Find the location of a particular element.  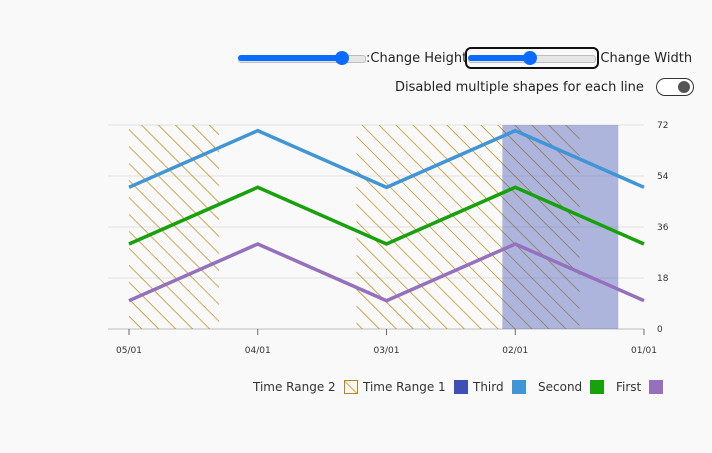

x-tick-label: 02/01 is located at coordinates (515, 351).